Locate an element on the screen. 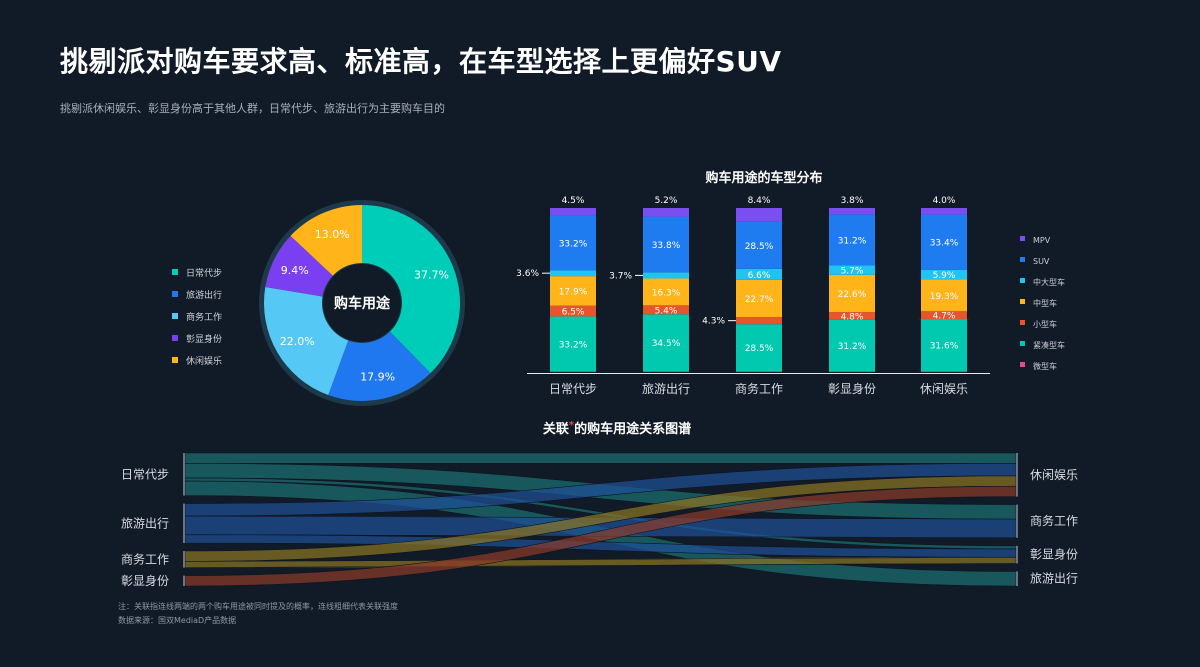 This screenshot has height=667, width=1200. x-tick-label: 日常代步 is located at coordinates (573, 389).